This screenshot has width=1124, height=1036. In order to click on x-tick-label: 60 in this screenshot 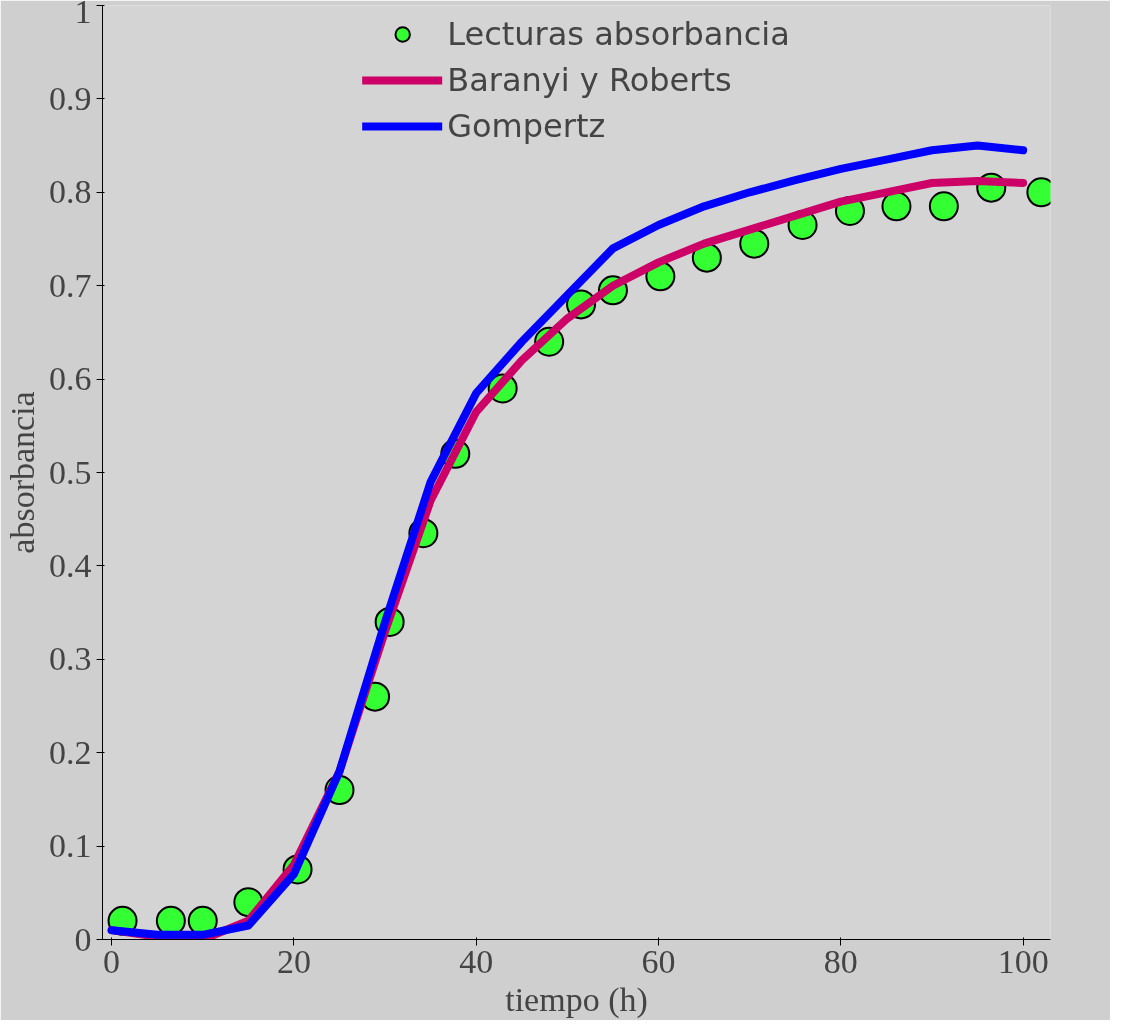, I will do `click(658, 961)`.